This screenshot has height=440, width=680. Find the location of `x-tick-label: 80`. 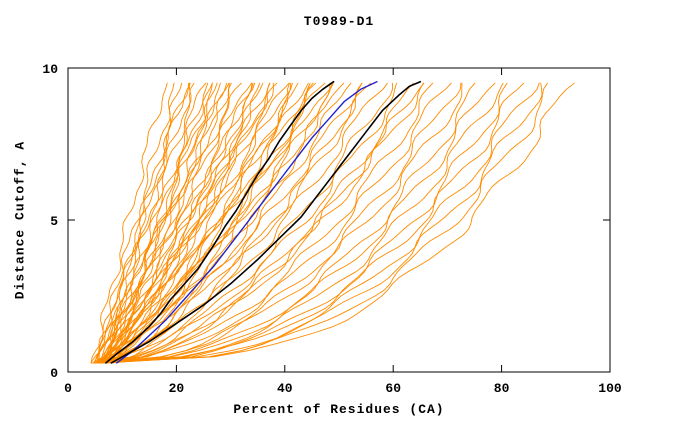

x-tick-label: 80 is located at coordinates (502, 388).